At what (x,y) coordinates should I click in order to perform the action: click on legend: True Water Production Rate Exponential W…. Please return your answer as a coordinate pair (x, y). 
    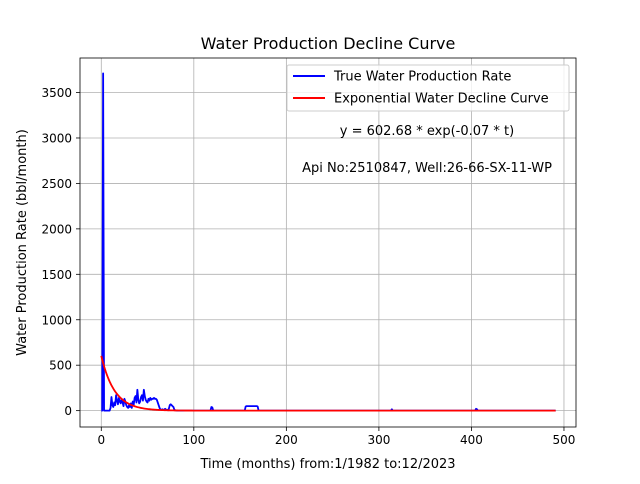
    Looking at the image, I should click on (428, 88).